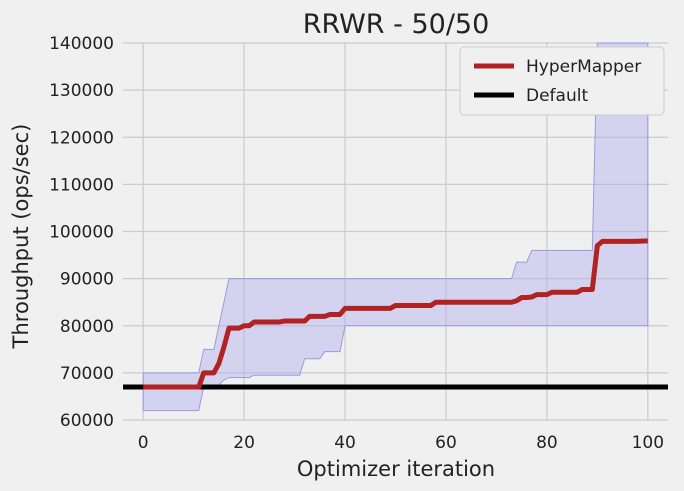  I want to click on x-tick-label-3: 60, so click(446, 443).